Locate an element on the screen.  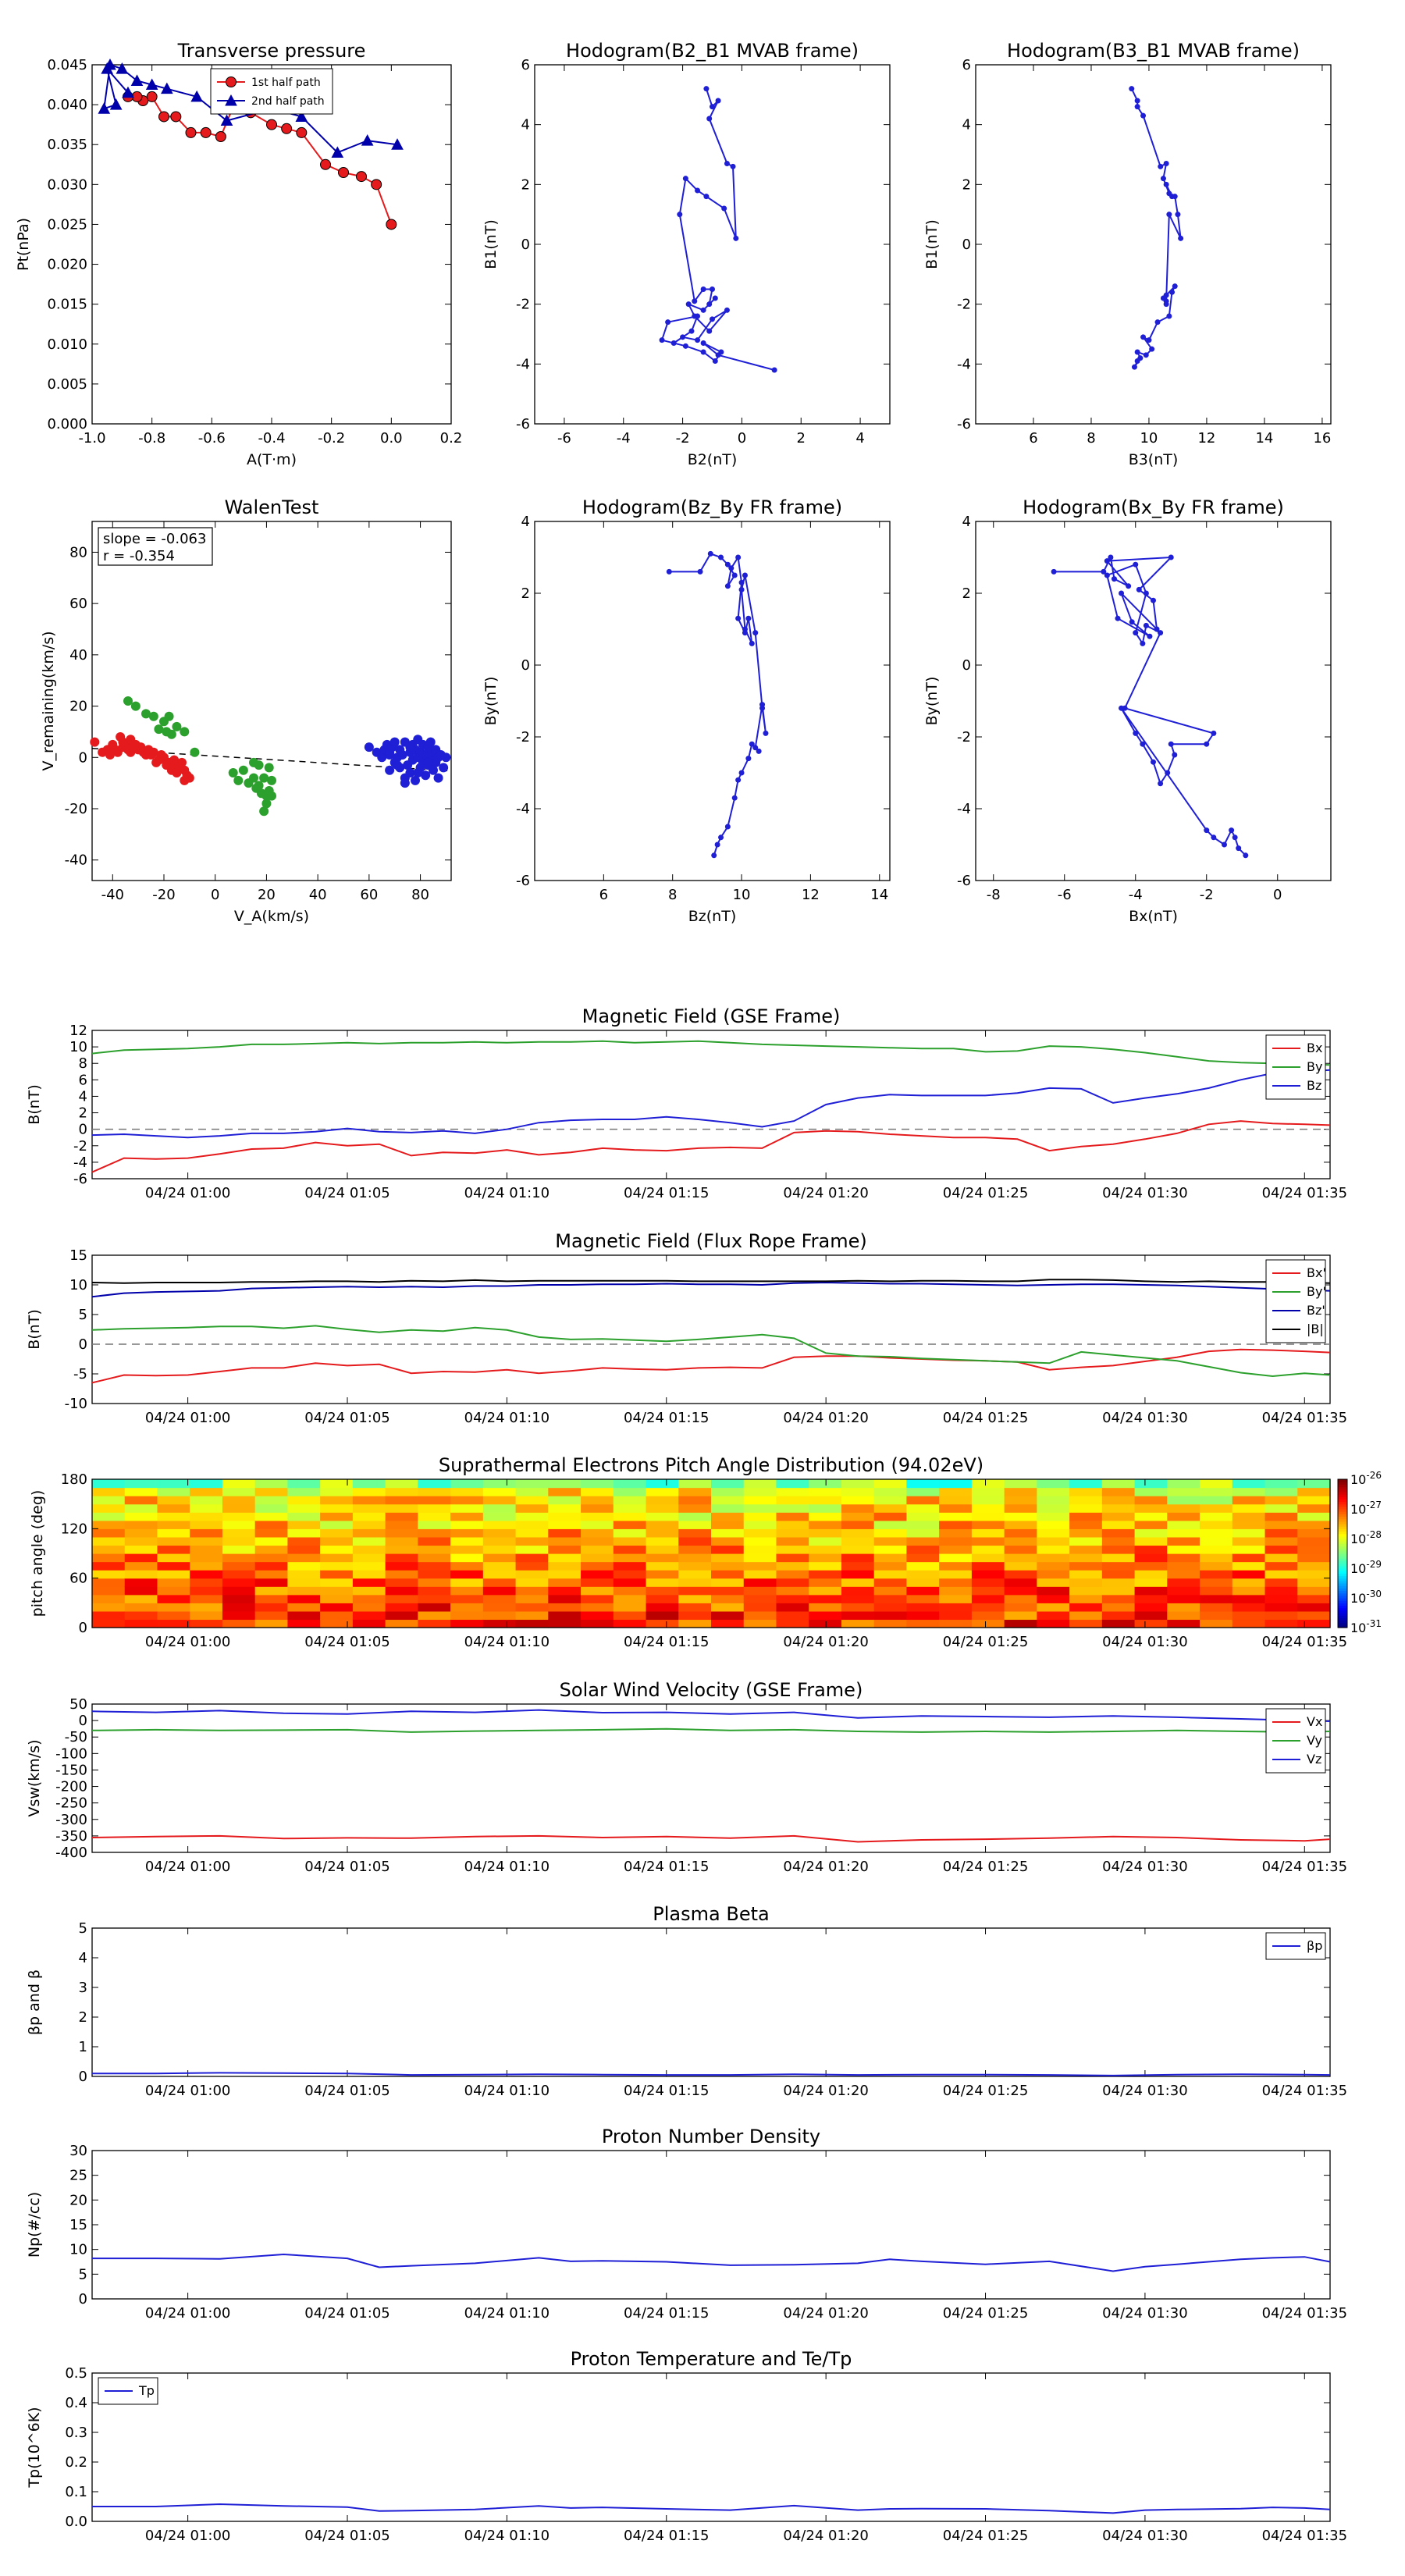
time-tick-label: 04/24 01:00 is located at coordinates (188, 1418).